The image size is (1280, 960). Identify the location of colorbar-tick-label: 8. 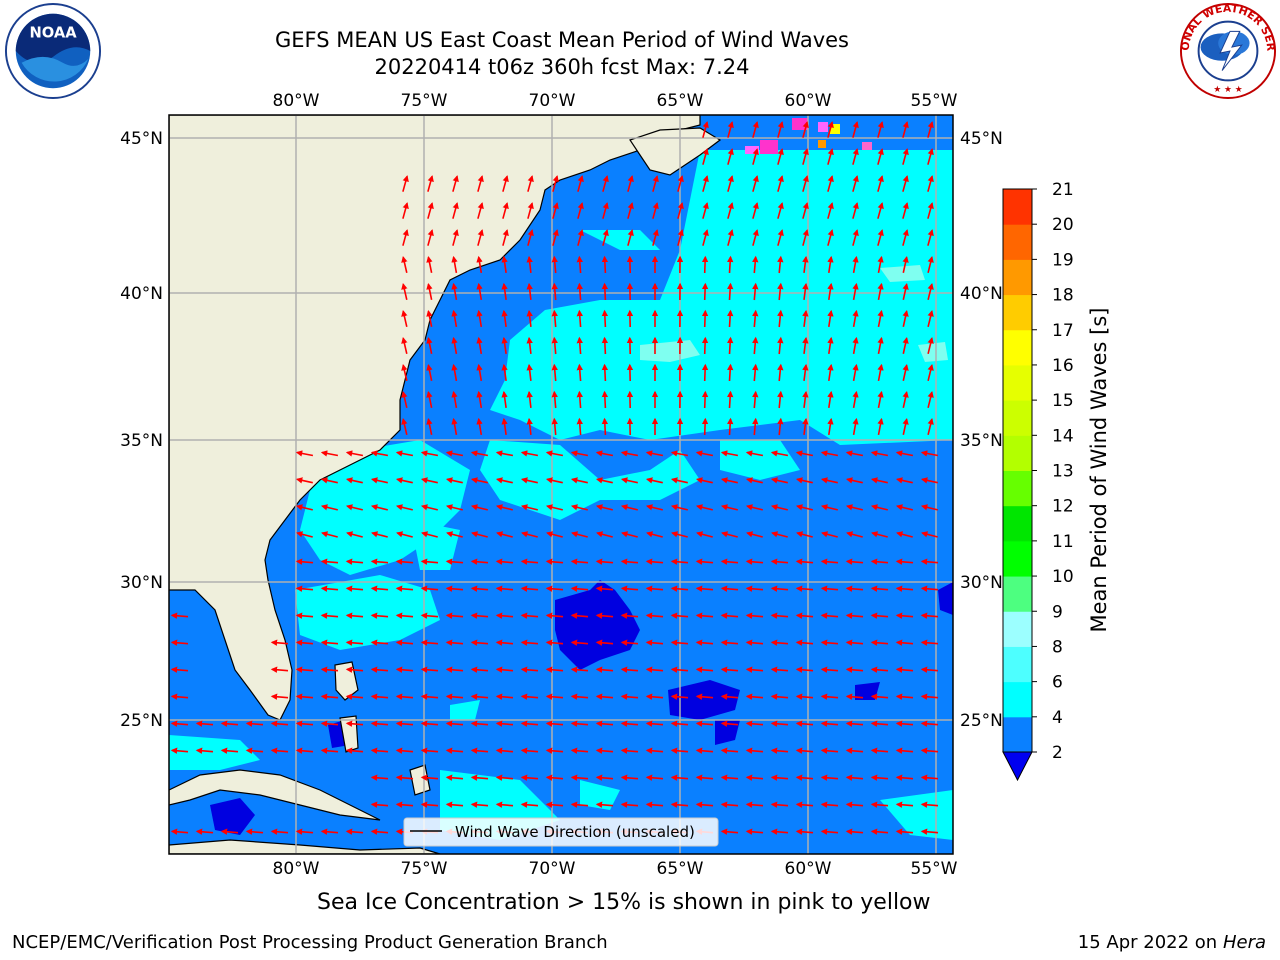
(1057, 647).